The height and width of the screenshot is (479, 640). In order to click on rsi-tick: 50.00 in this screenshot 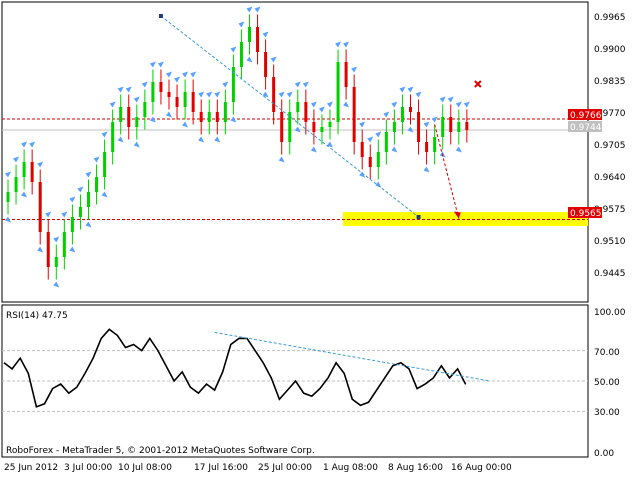, I will do `click(607, 383)`.